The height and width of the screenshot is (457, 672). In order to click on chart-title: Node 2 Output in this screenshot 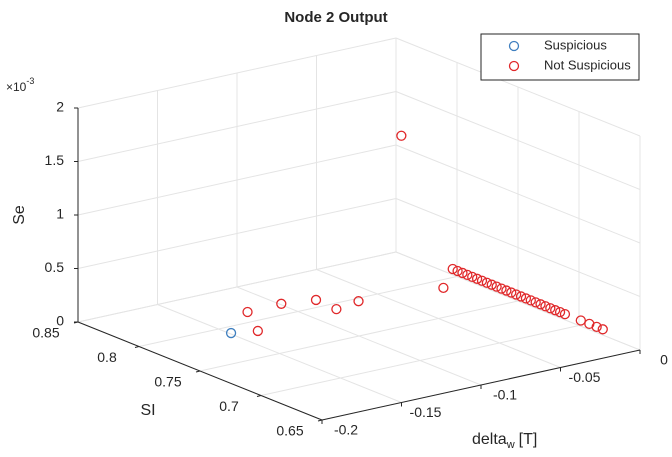, I will do `click(335, 17)`.